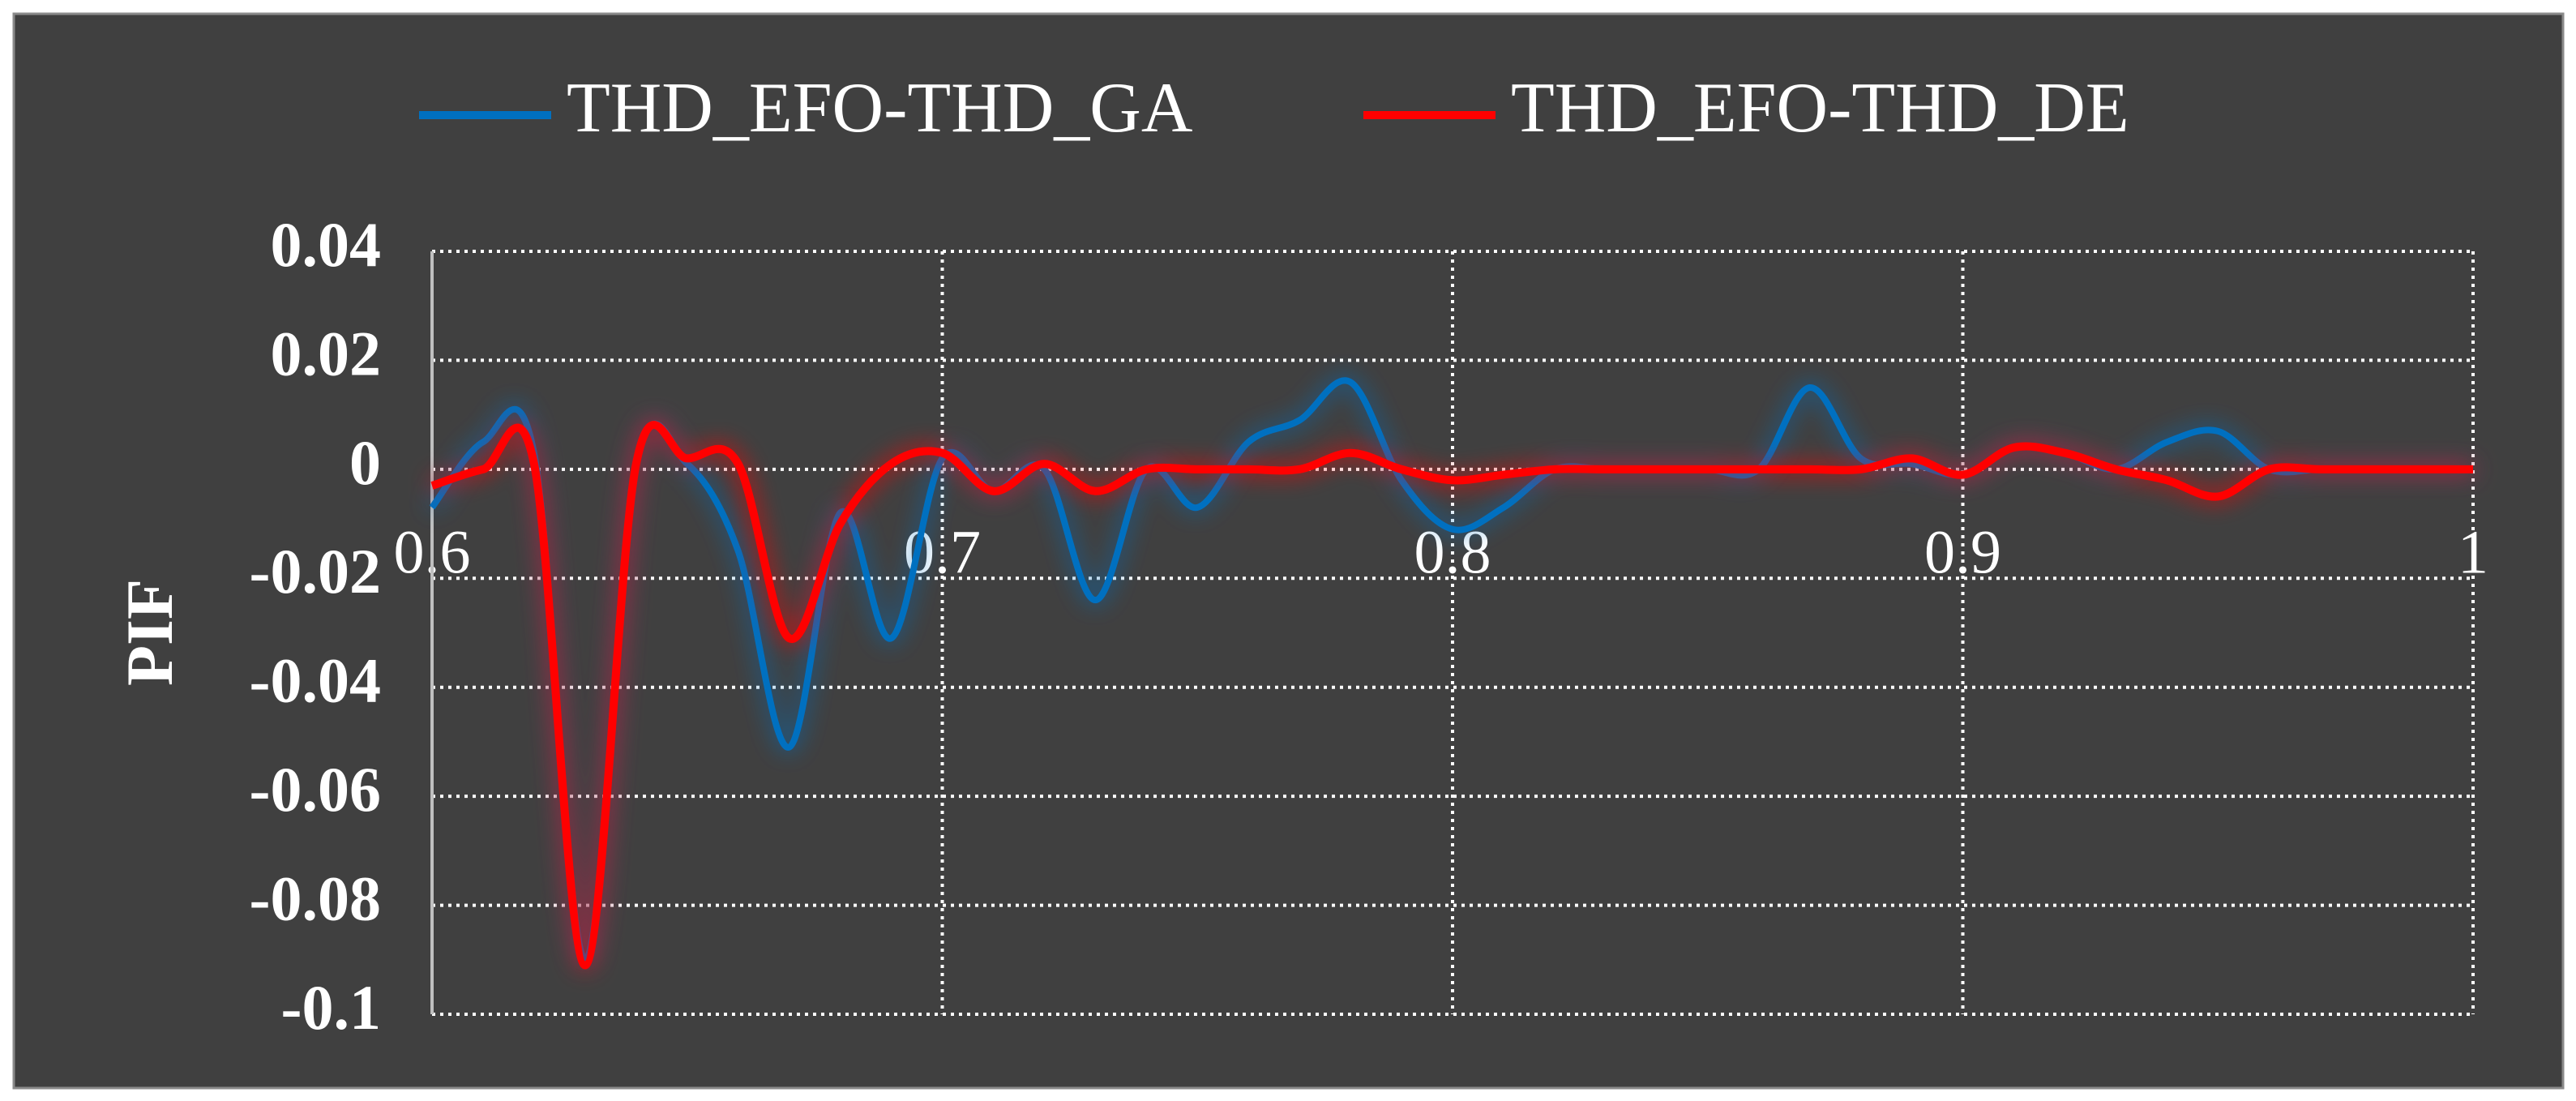  What do you see at coordinates (2473, 552) in the screenshot?
I see `x-tick-label: 1` at bounding box center [2473, 552].